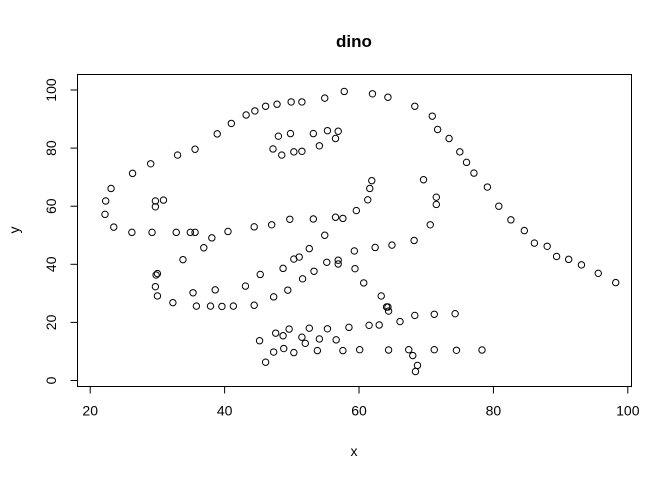  Describe the element at coordinates (359, 411) in the screenshot. I see `x-tick-label: 60` at that location.